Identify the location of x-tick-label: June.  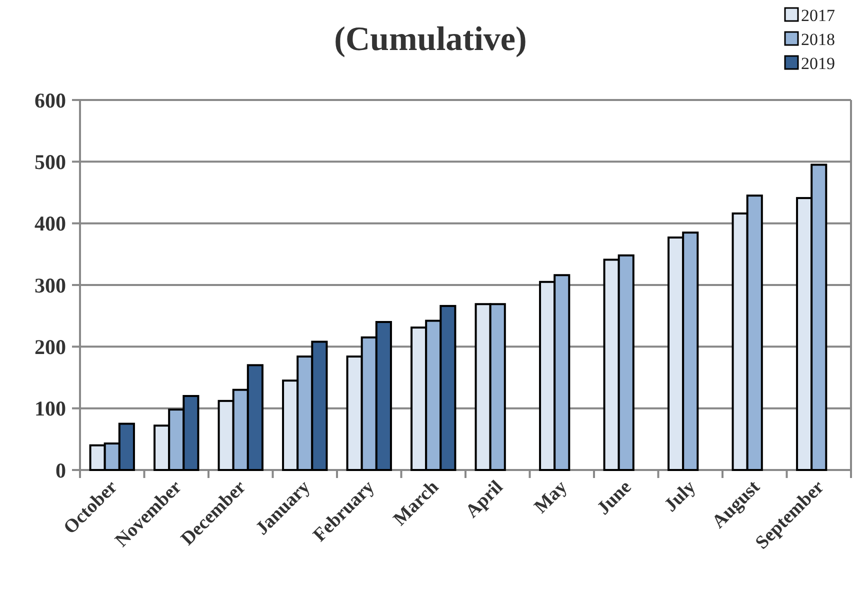
(614, 498).